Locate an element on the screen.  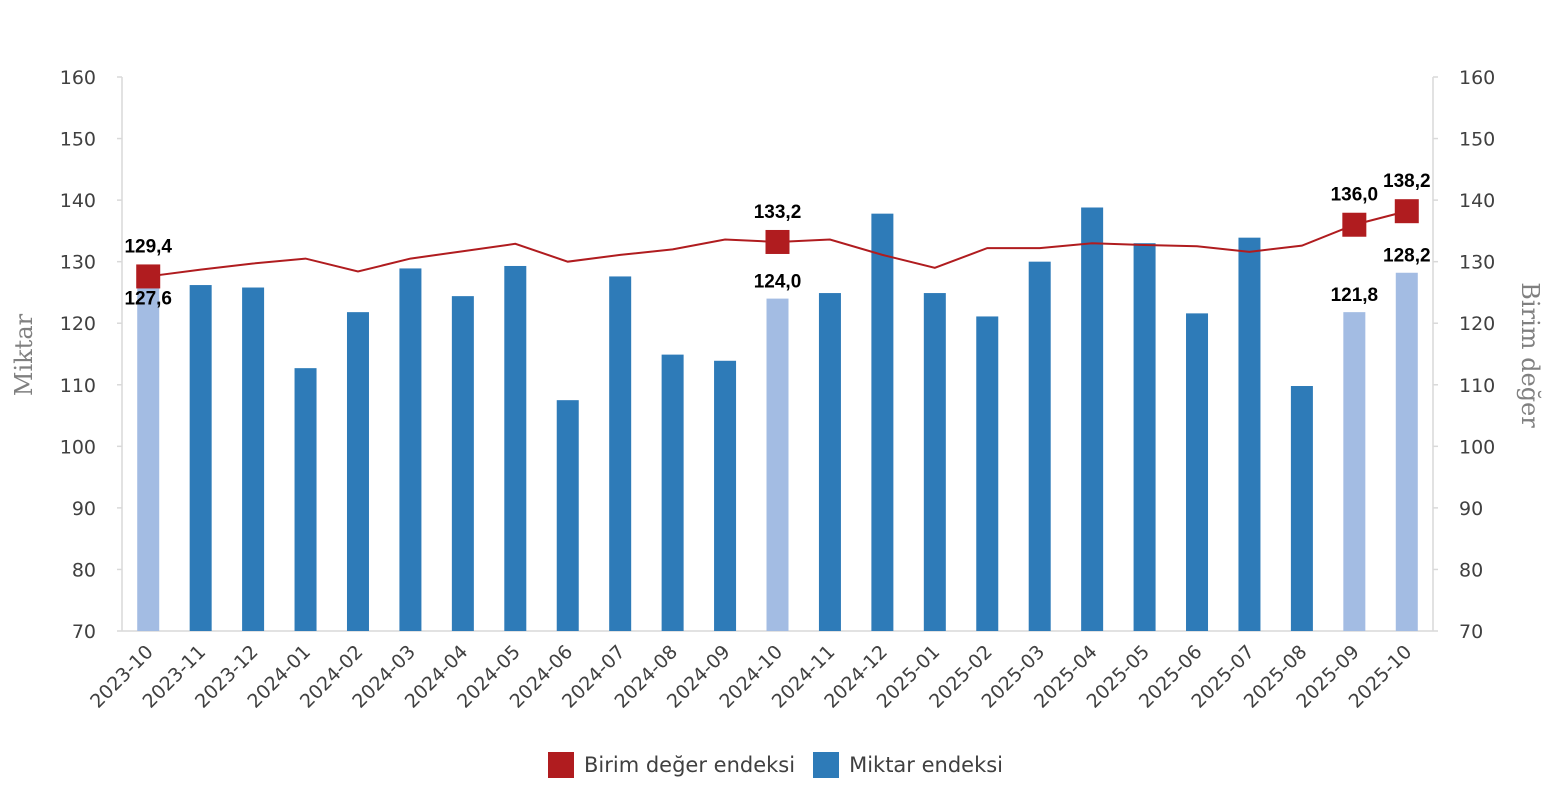
legend-label-birim-deger: Birim değer endeksi is located at coordinates (690, 765).